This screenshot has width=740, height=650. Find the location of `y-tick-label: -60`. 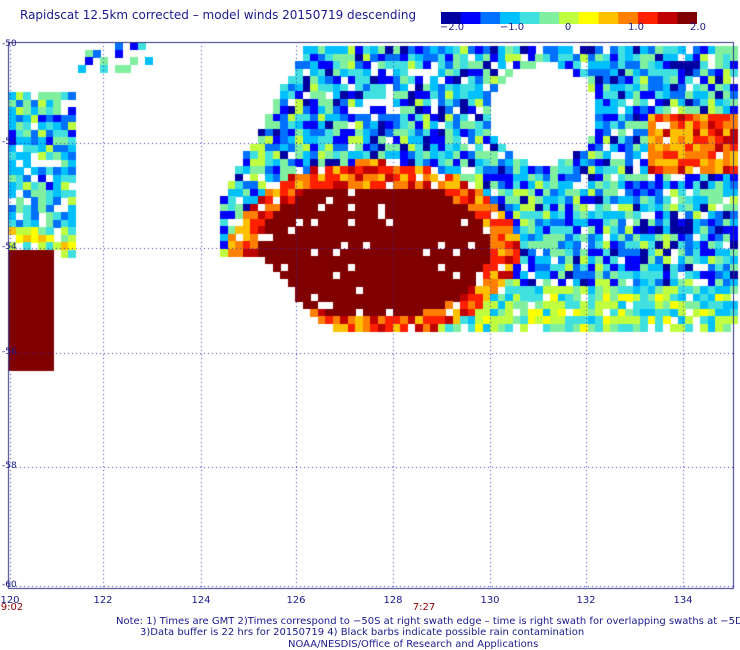

y-tick-label: -60 is located at coordinates (9, 585).